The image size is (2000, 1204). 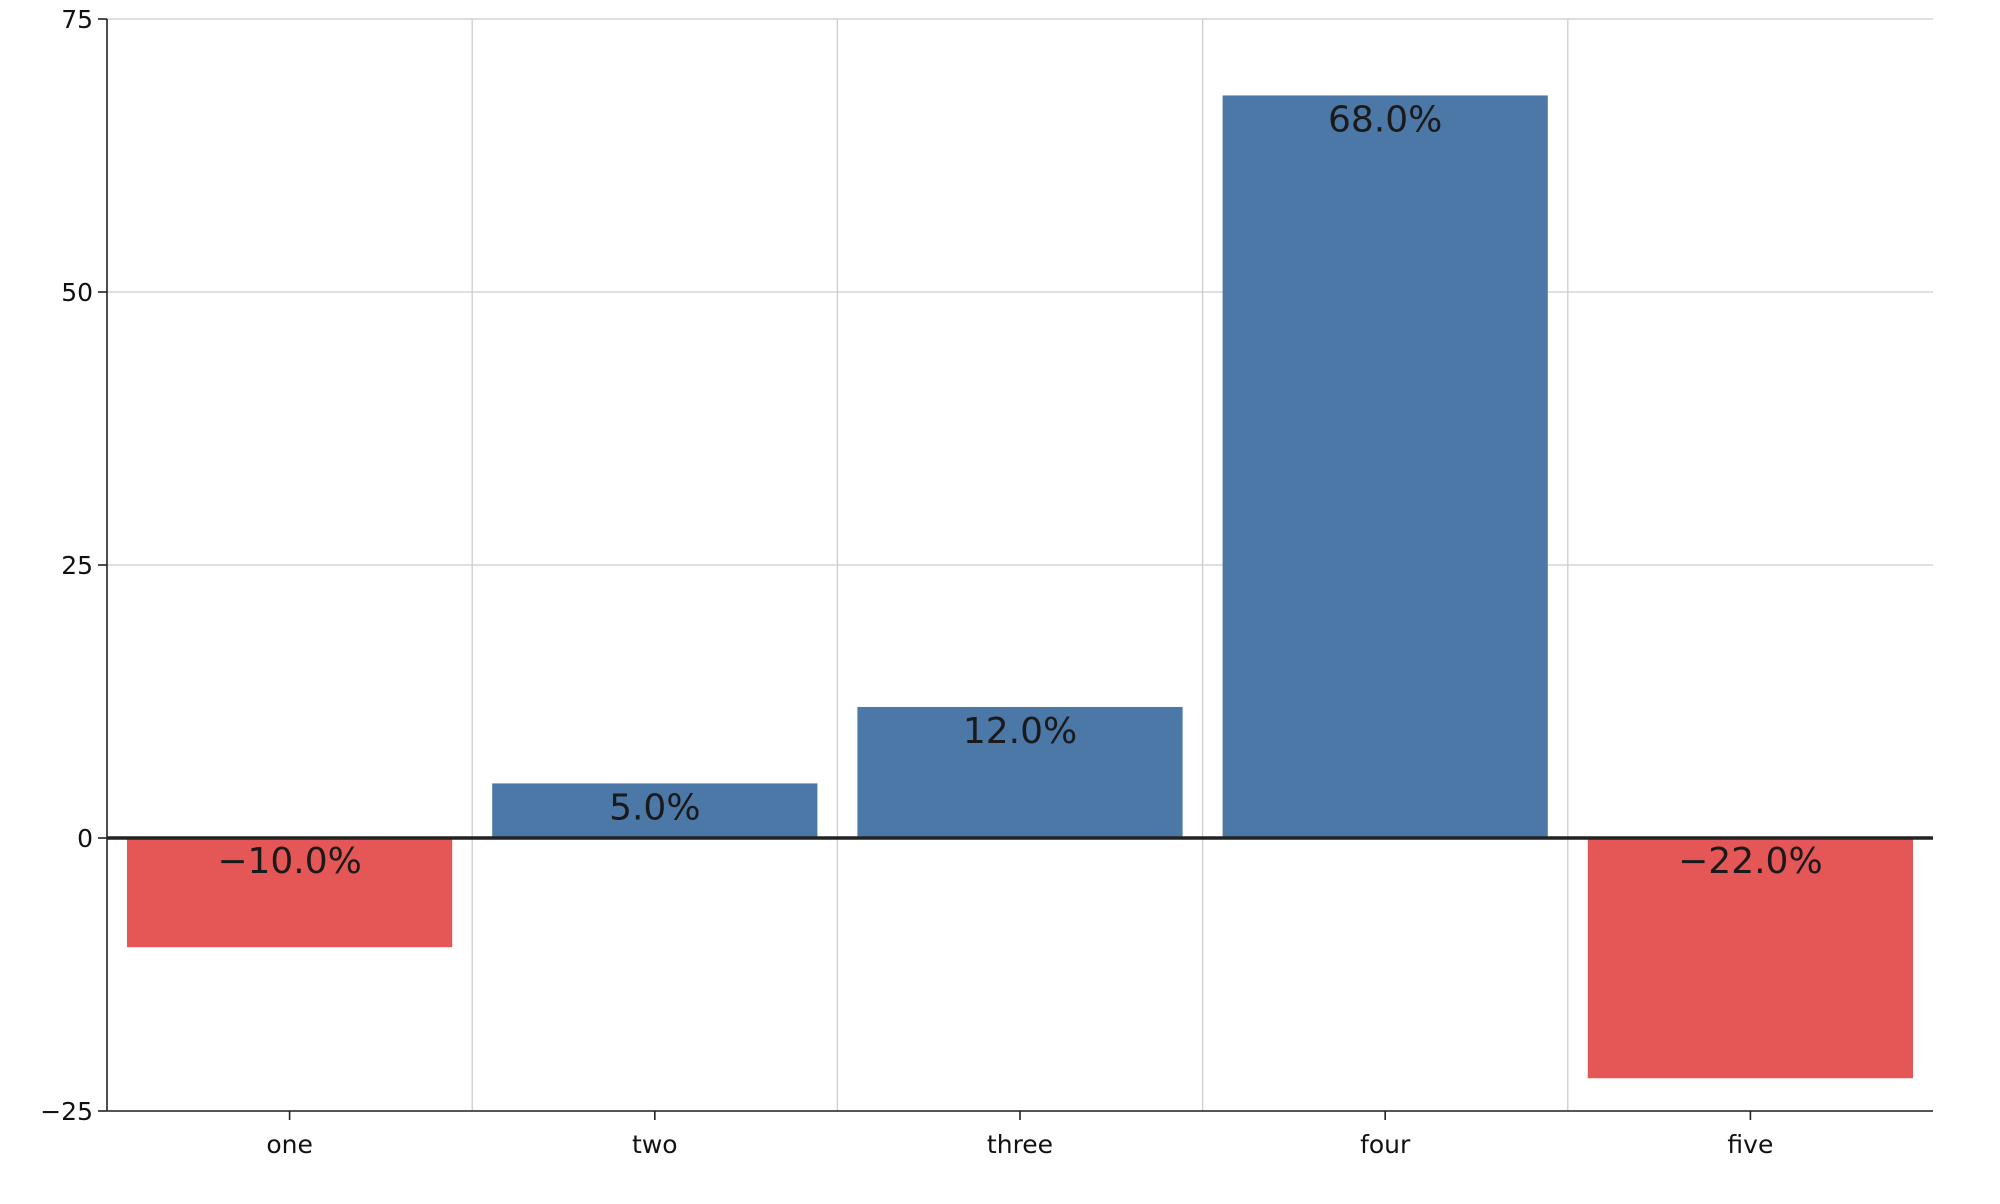 What do you see at coordinates (77, 19) in the screenshot?
I see `y-tick-label-4: 75` at bounding box center [77, 19].